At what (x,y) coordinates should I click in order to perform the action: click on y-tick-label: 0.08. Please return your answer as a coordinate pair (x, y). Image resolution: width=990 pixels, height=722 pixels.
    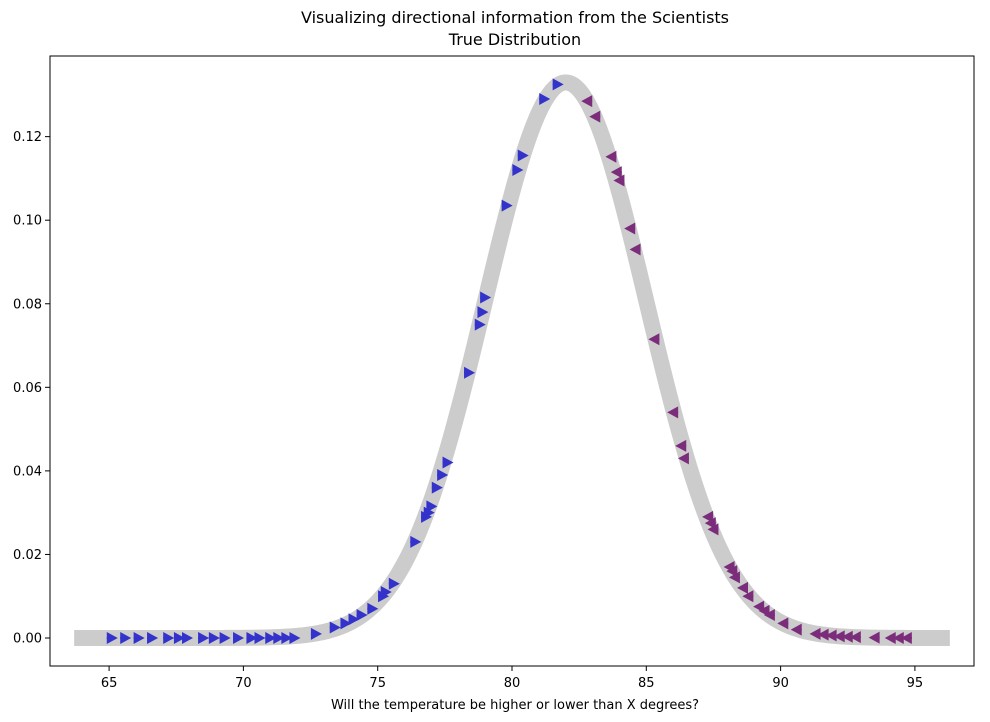
    Looking at the image, I should click on (27, 304).